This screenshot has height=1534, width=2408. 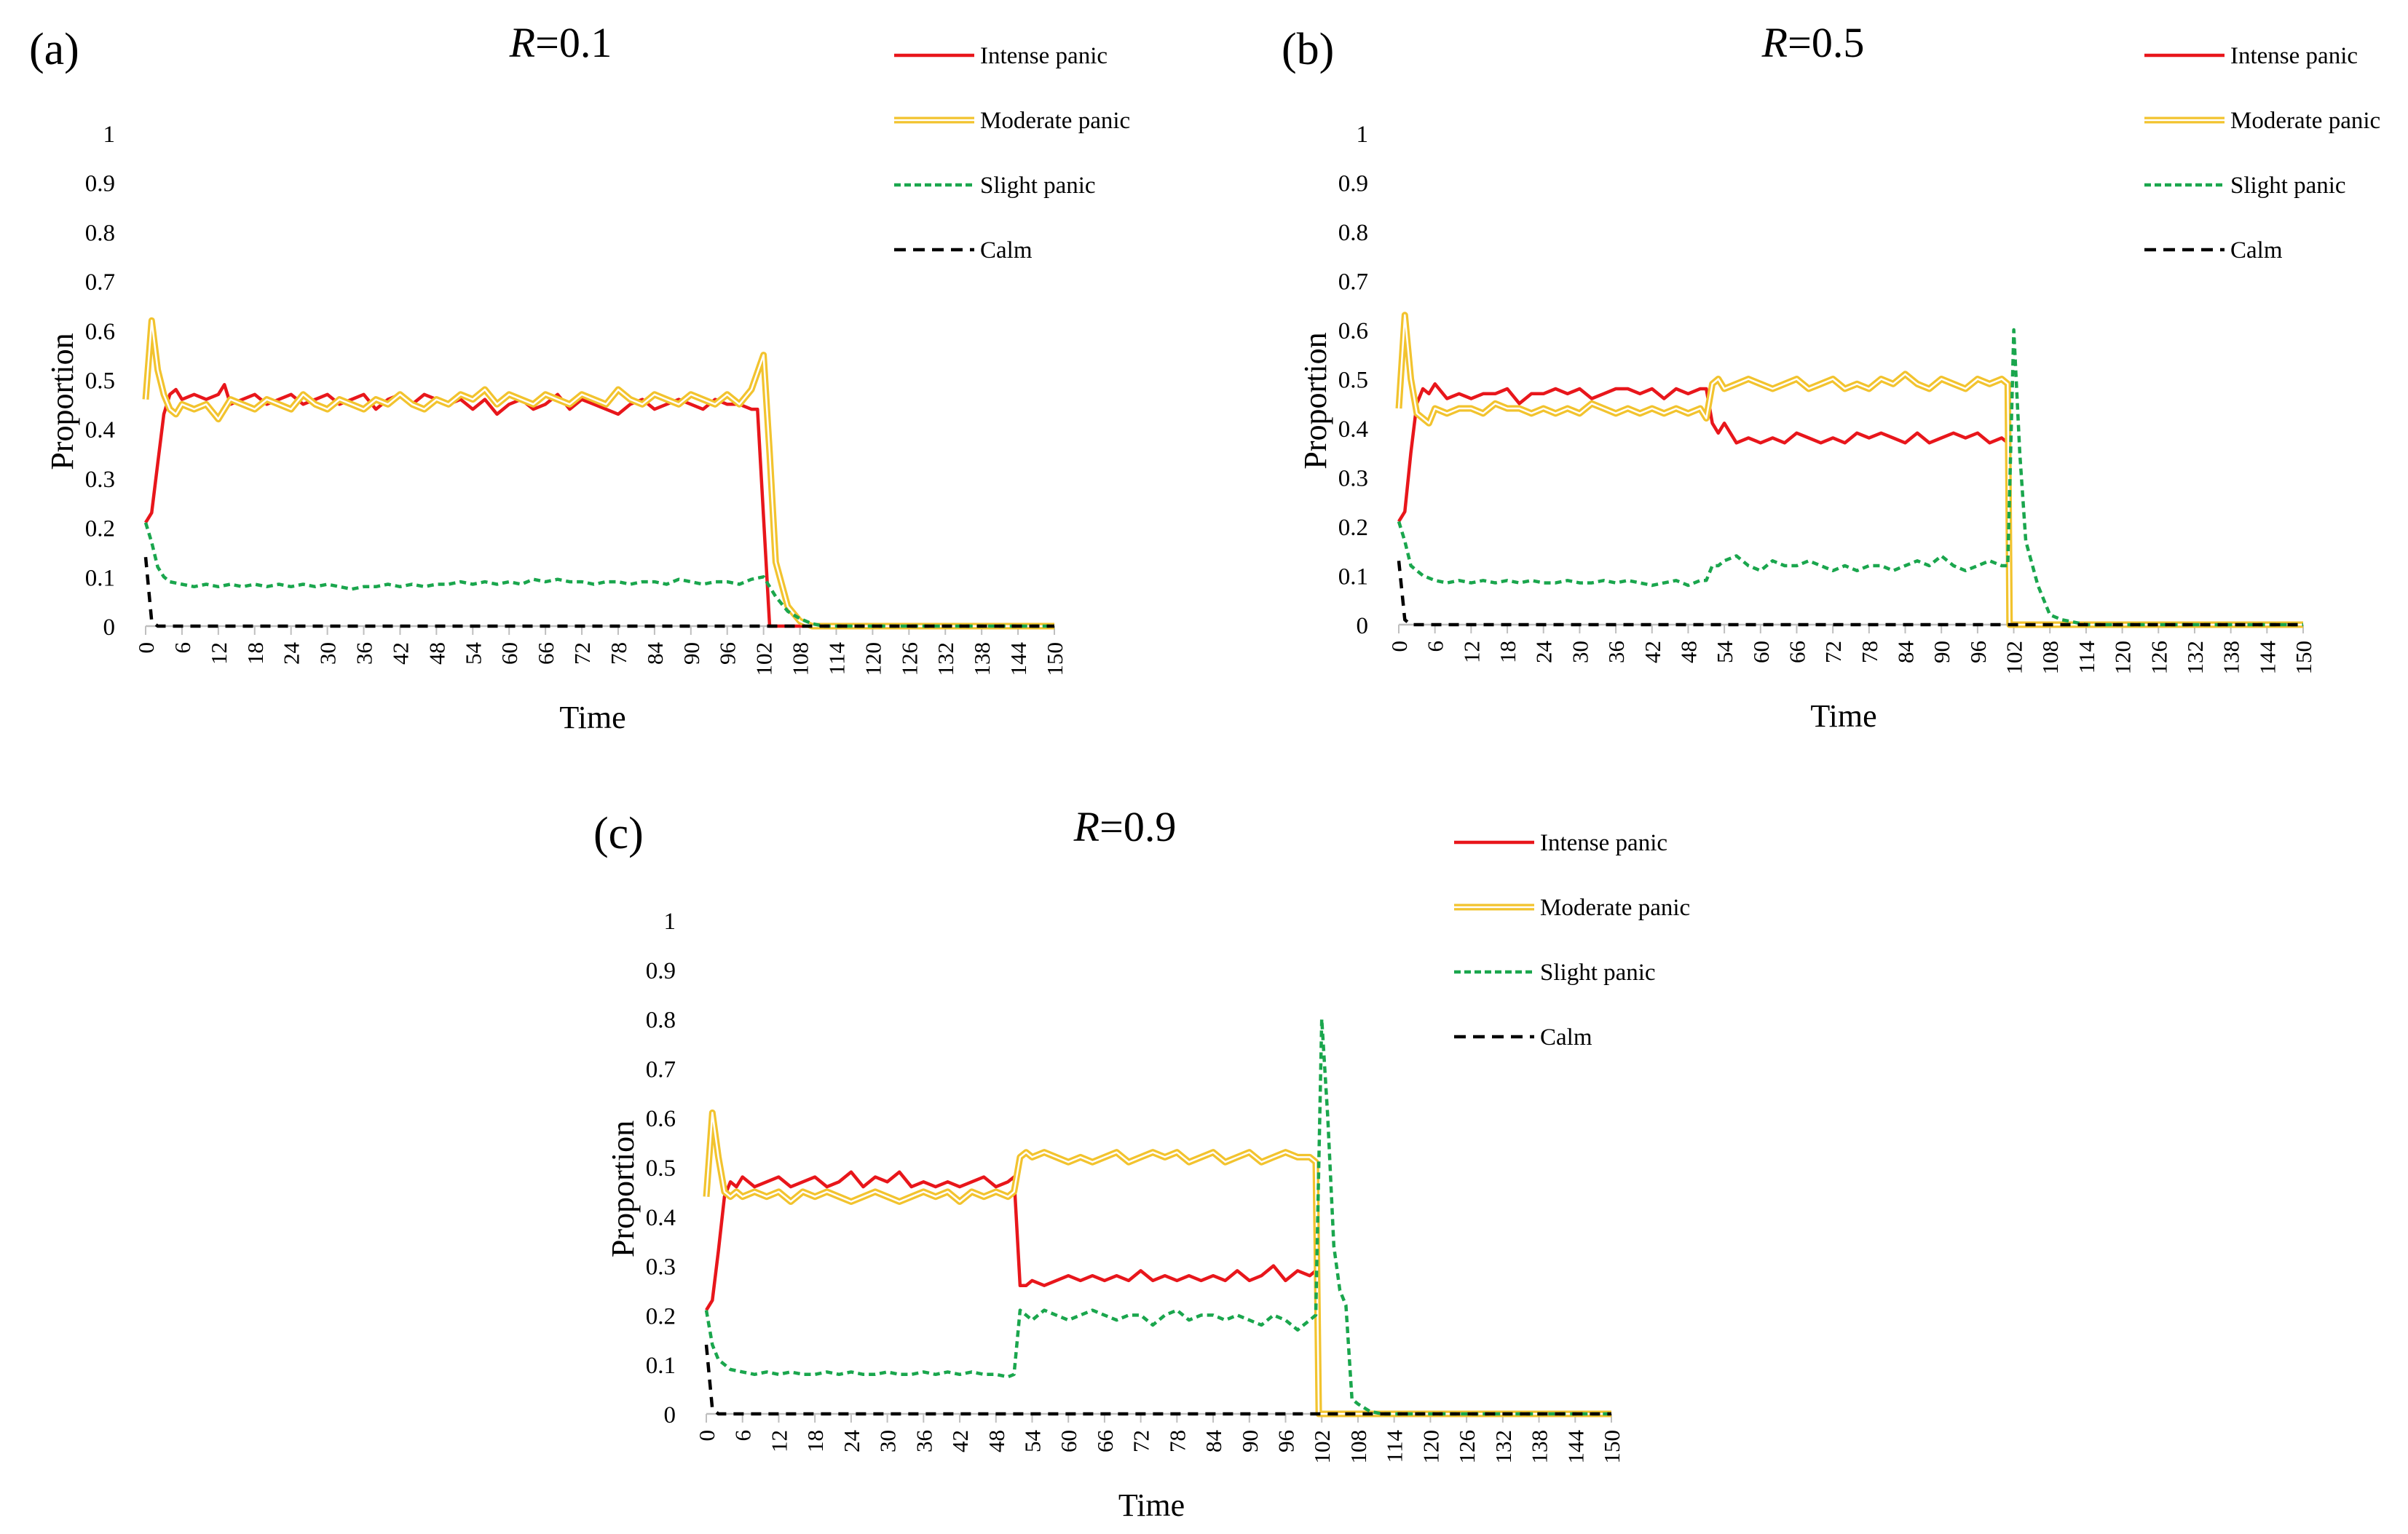 What do you see at coordinates (779, 1441) in the screenshot?
I see `x-tick-label: 12` at bounding box center [779, 1441].